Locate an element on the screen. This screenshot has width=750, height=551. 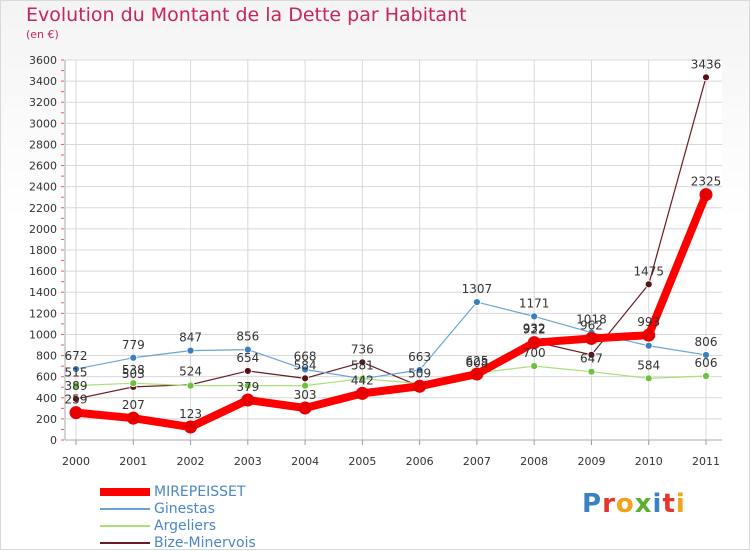
x-tick-label: 2009 is located at coordinates (591, 461).